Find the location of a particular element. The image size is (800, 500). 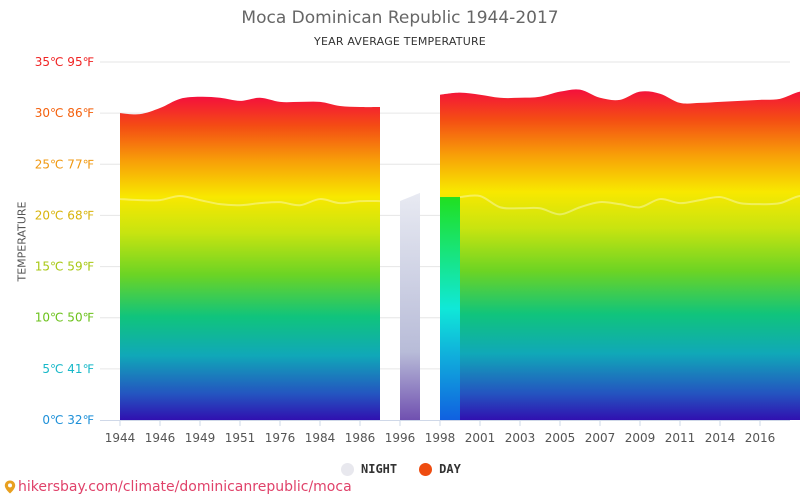

x-tick-label: 1984 is located at coordinates (320, 438).